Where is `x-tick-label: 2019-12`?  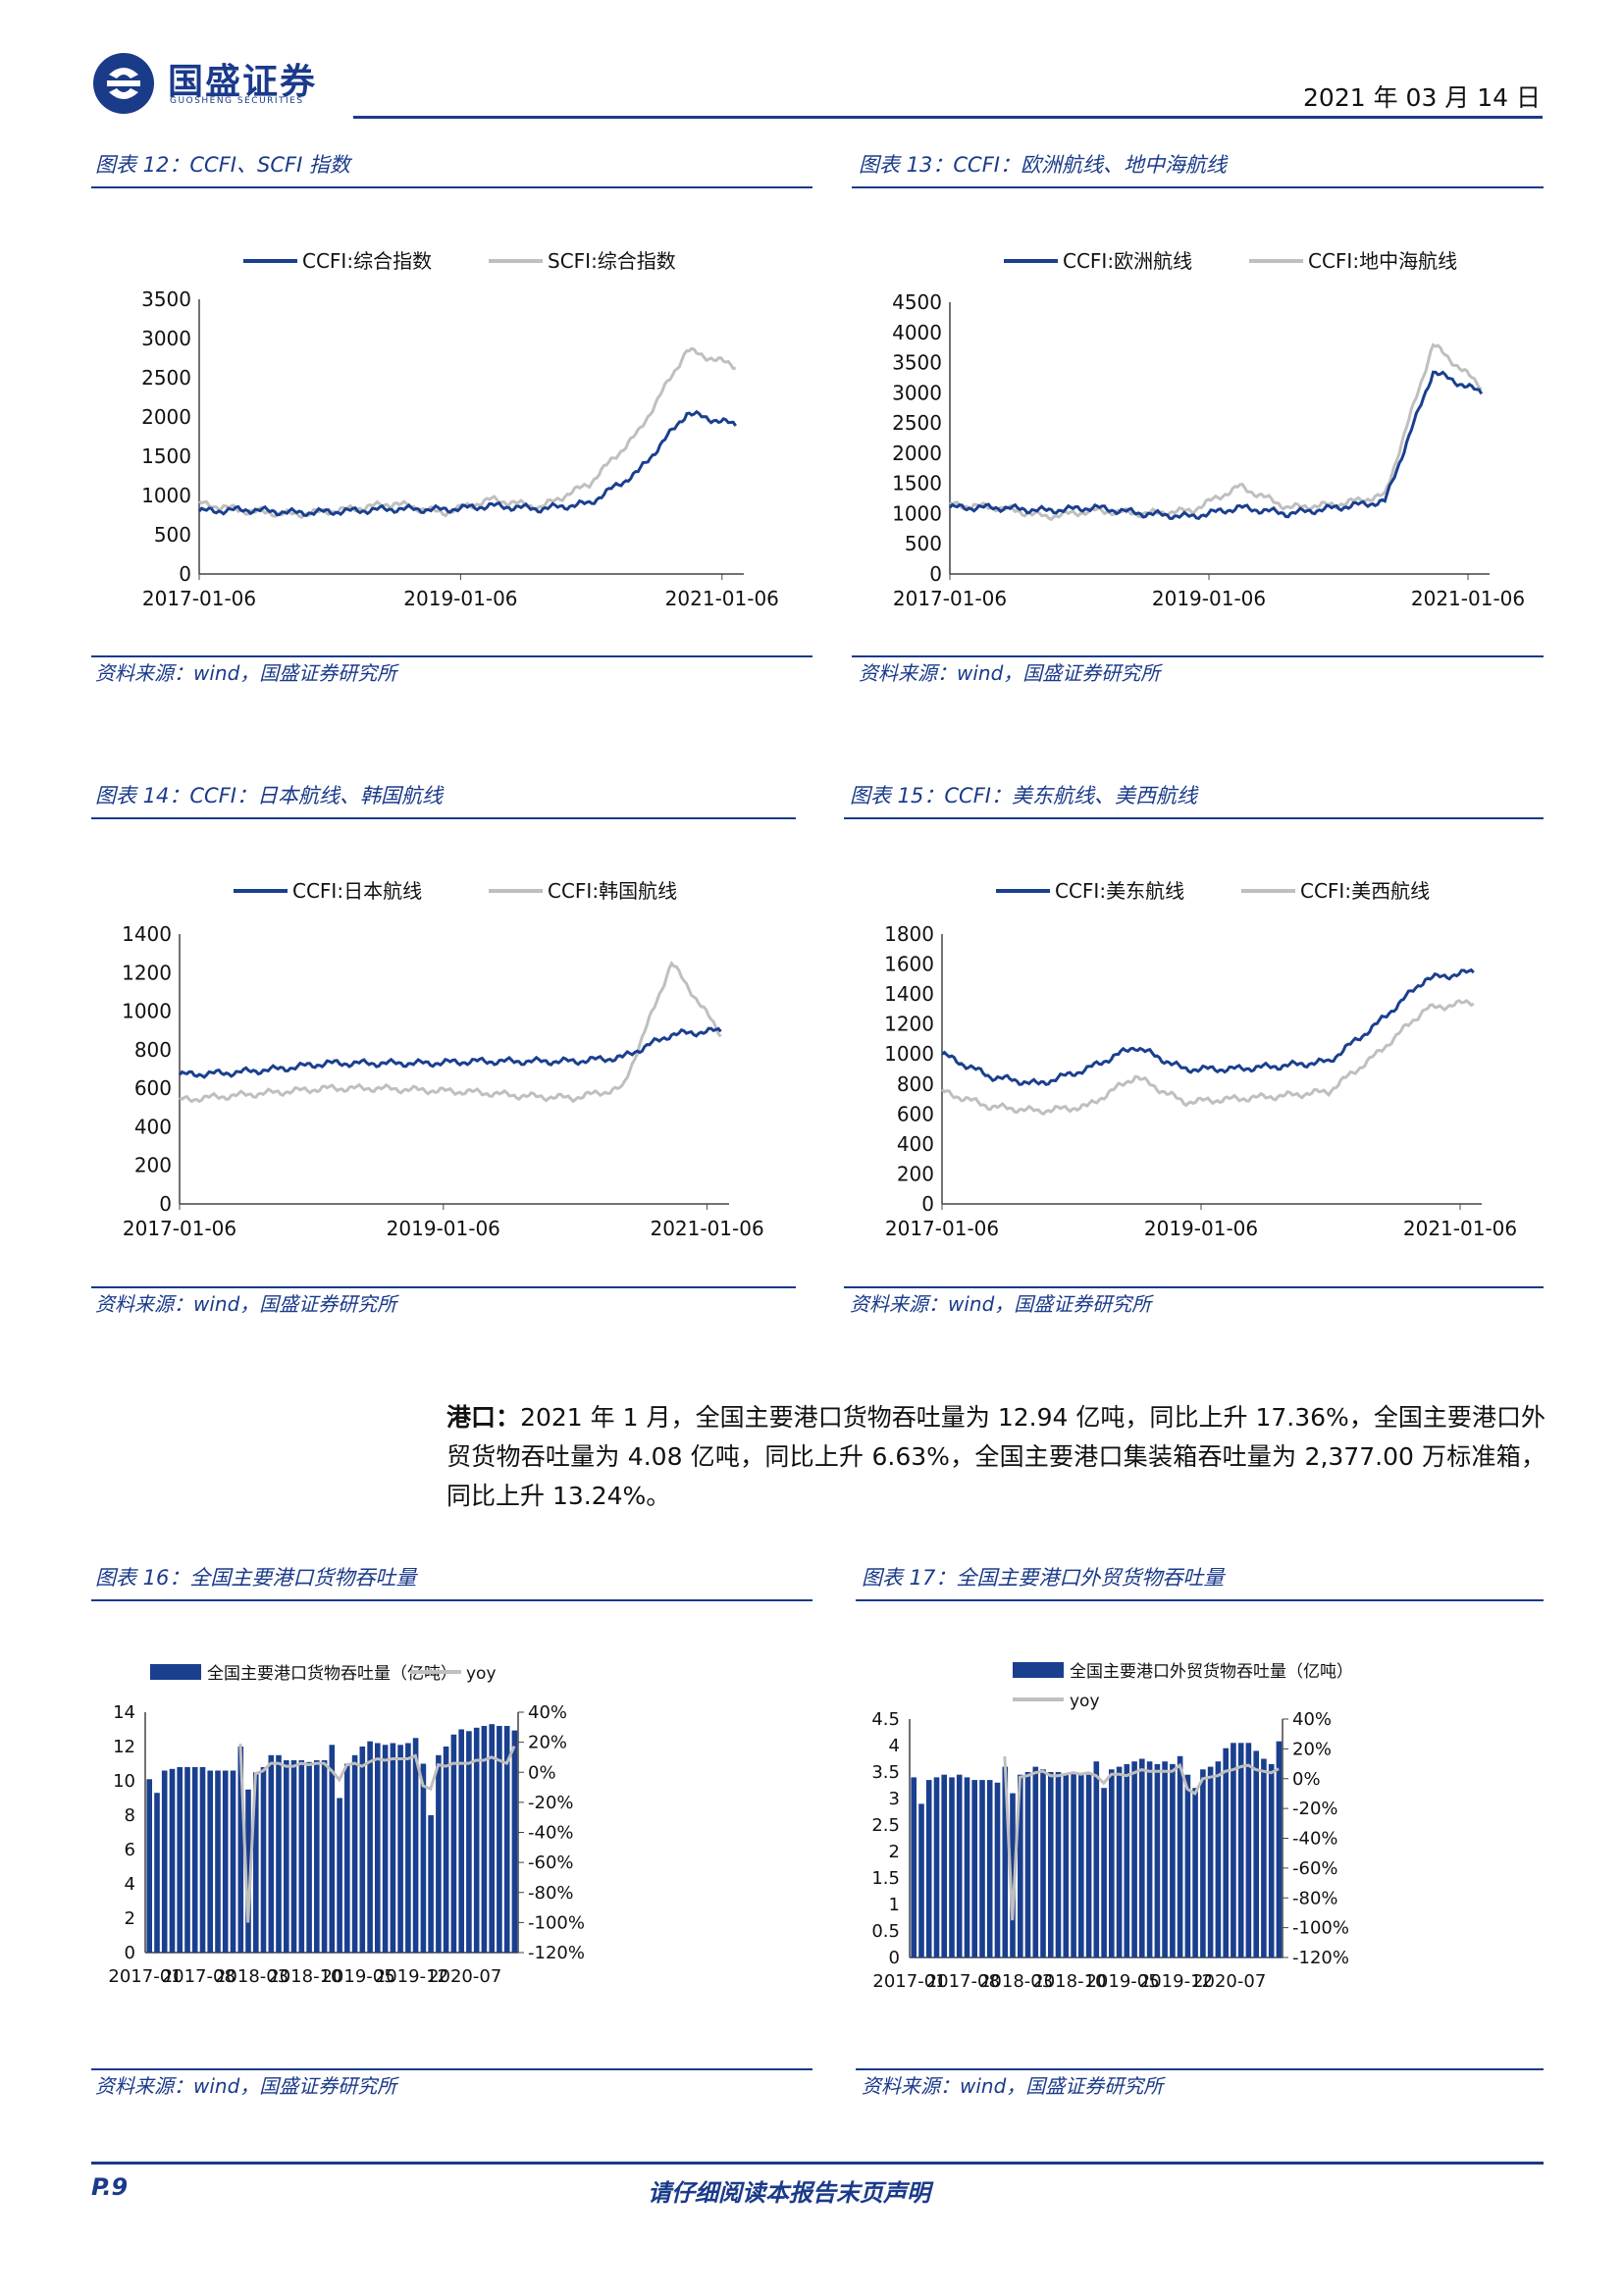
x-tick-label: 2019-12 is located at coordinates (411, 1976).